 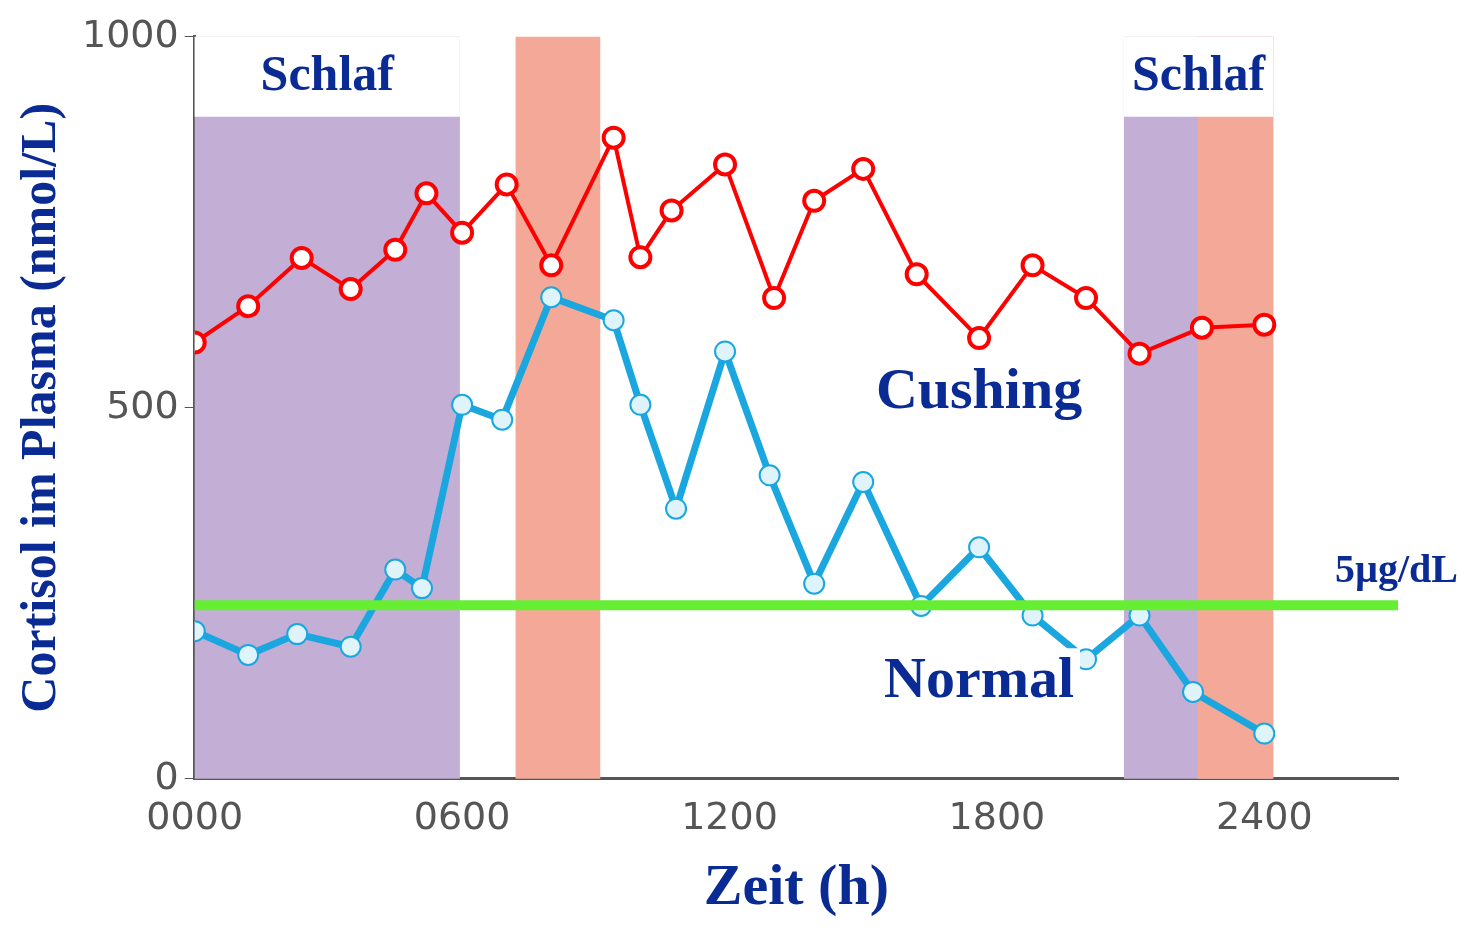 I want to click on series-label: Cushing, so click(x=979, y=389).